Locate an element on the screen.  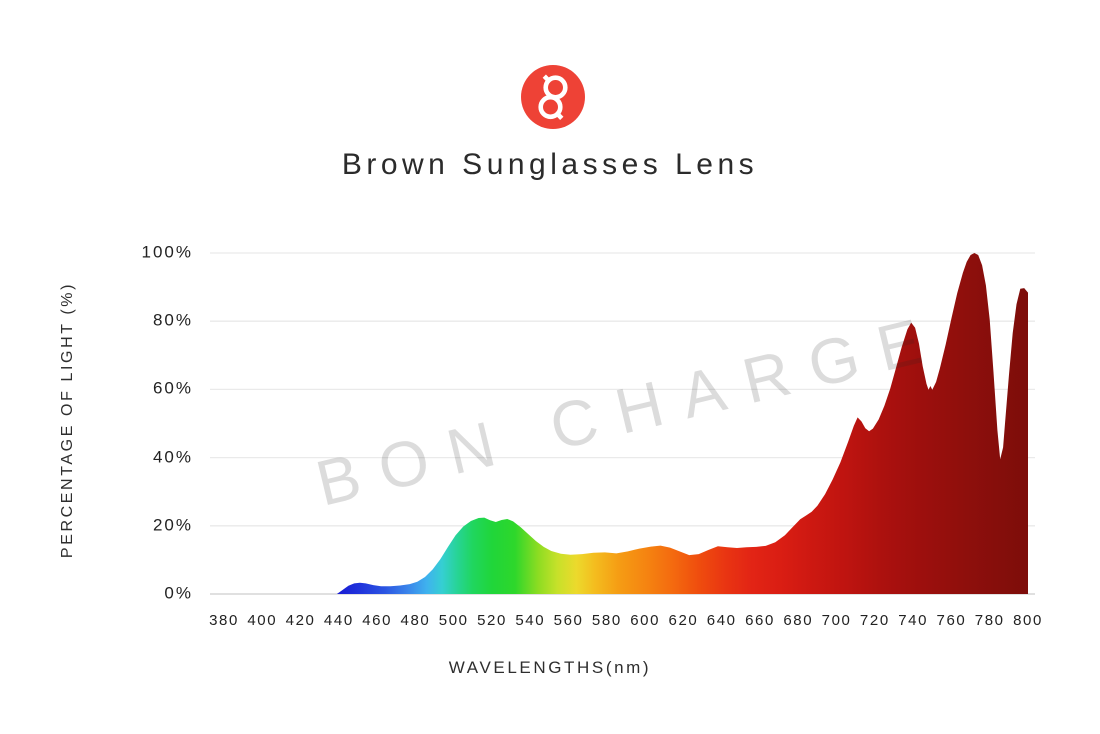
x-tick-label: 680 is located at coordinates (798, 620).